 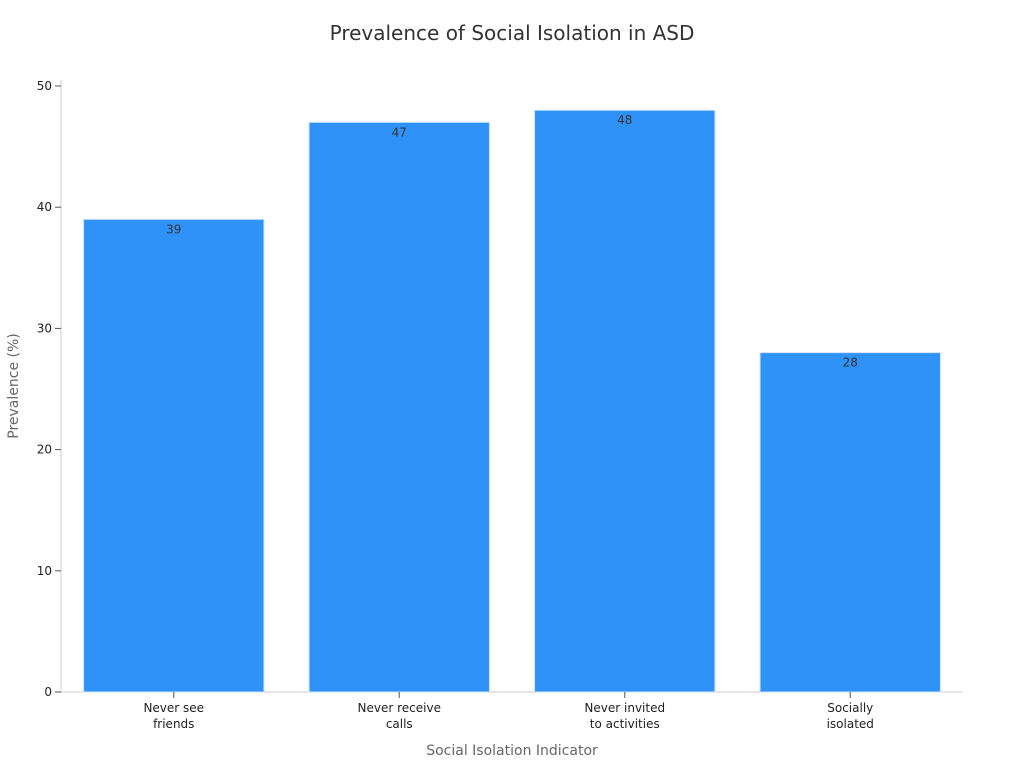 I want to click on x-tick-label: isolated, so click(x=850, y=724).